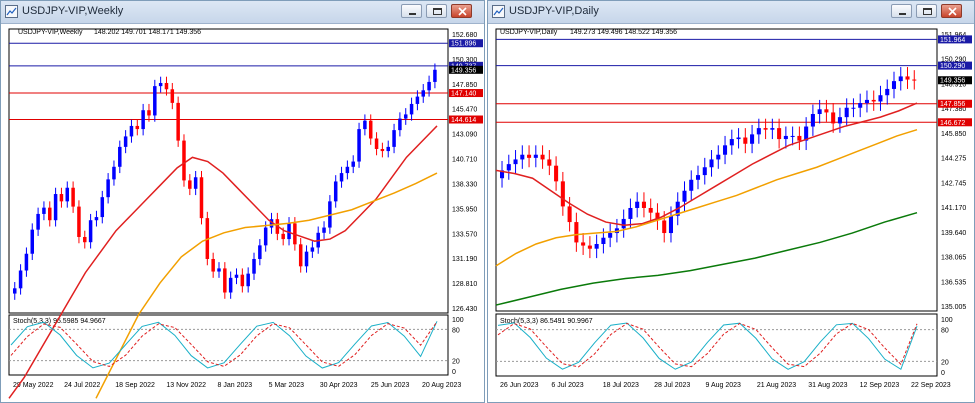  Describe the element at coordinates (945, 331) in the screenshot. I see `stoch-tick-label: 80` at that location.